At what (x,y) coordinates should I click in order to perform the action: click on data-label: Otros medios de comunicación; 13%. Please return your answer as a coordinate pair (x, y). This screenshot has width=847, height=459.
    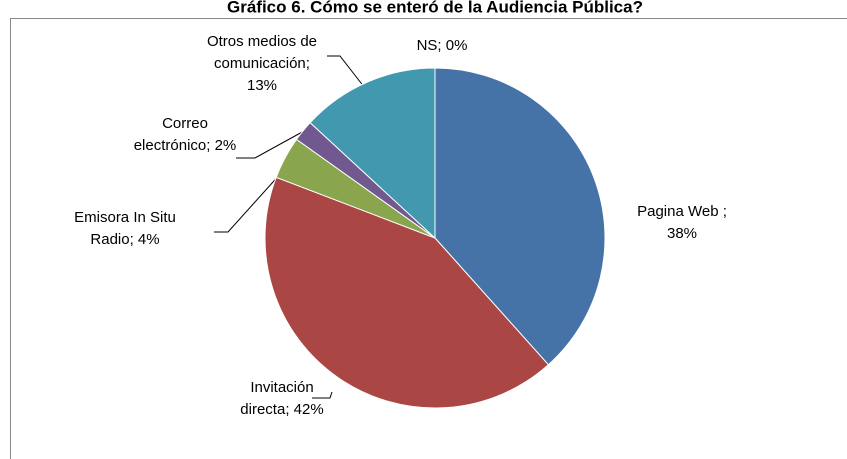
    Looking at the image, I should click on (262, 63).